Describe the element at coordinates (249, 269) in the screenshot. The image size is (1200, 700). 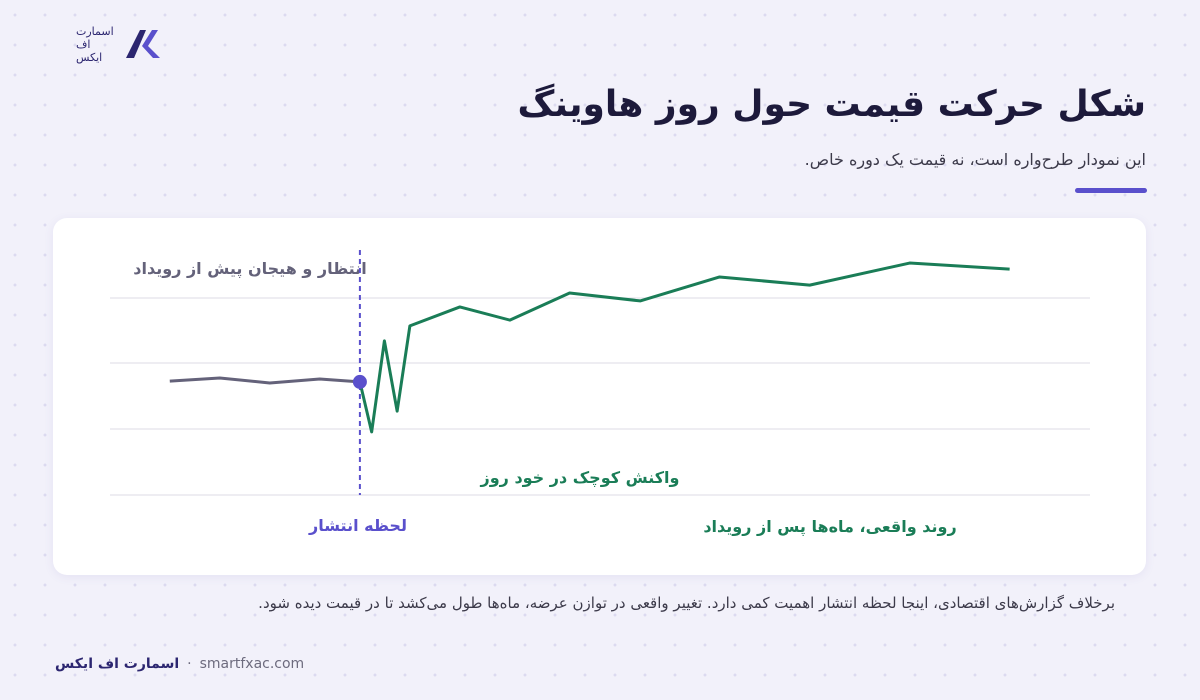
I see `annotation: انتظار و هیجان پیش از رویداد` at that location.